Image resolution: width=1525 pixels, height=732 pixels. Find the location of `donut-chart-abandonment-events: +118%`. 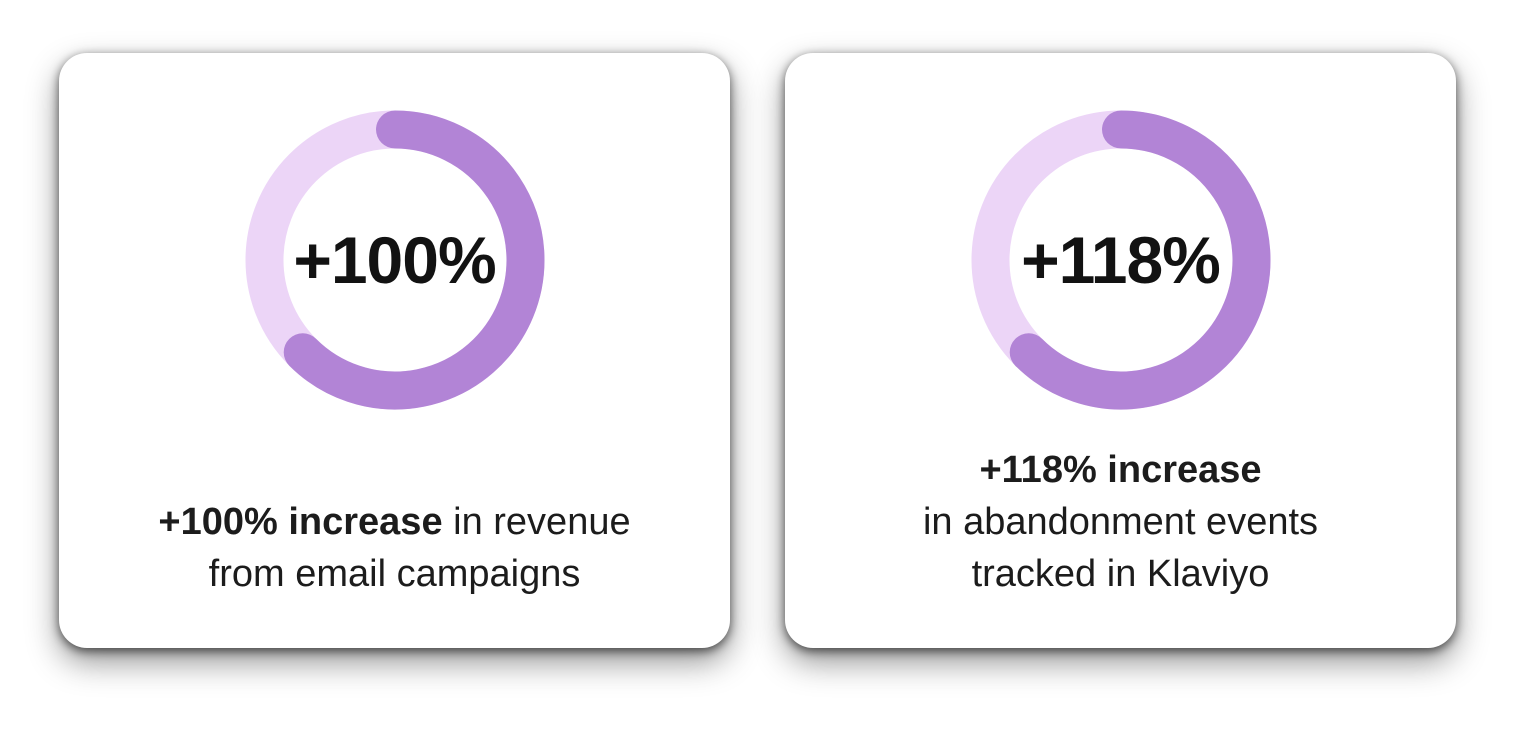

donut-chart-abandonment-events: +118% is located at coordinates (1121, 260).